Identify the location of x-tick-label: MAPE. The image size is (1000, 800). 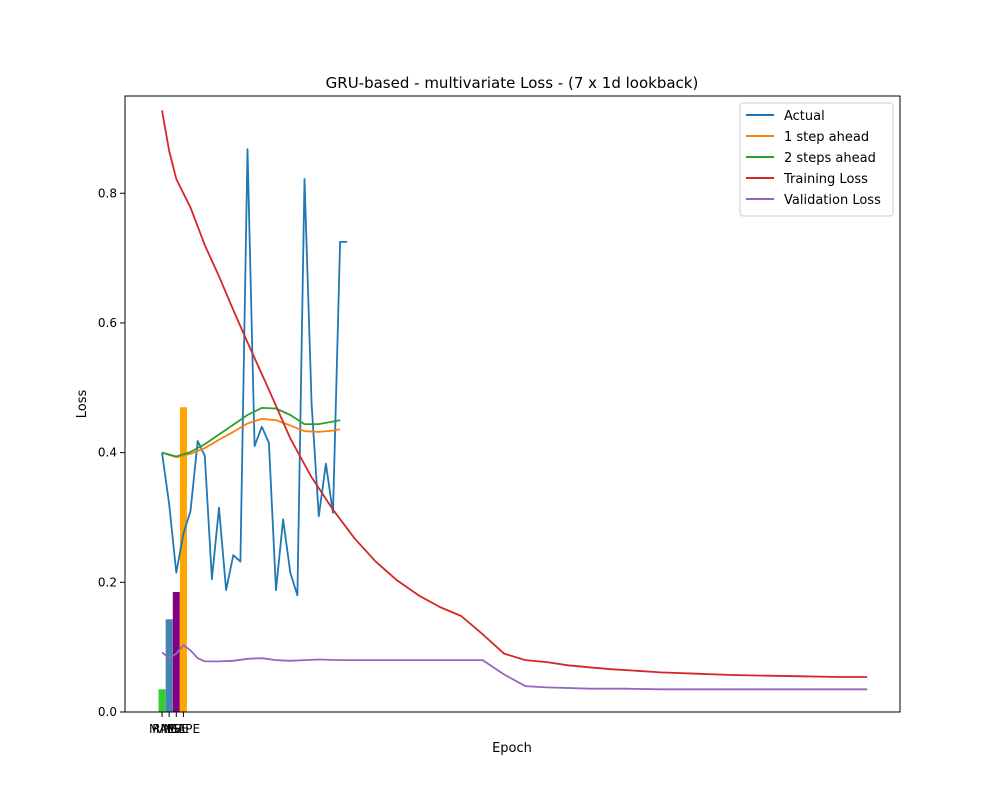
(183, 729).